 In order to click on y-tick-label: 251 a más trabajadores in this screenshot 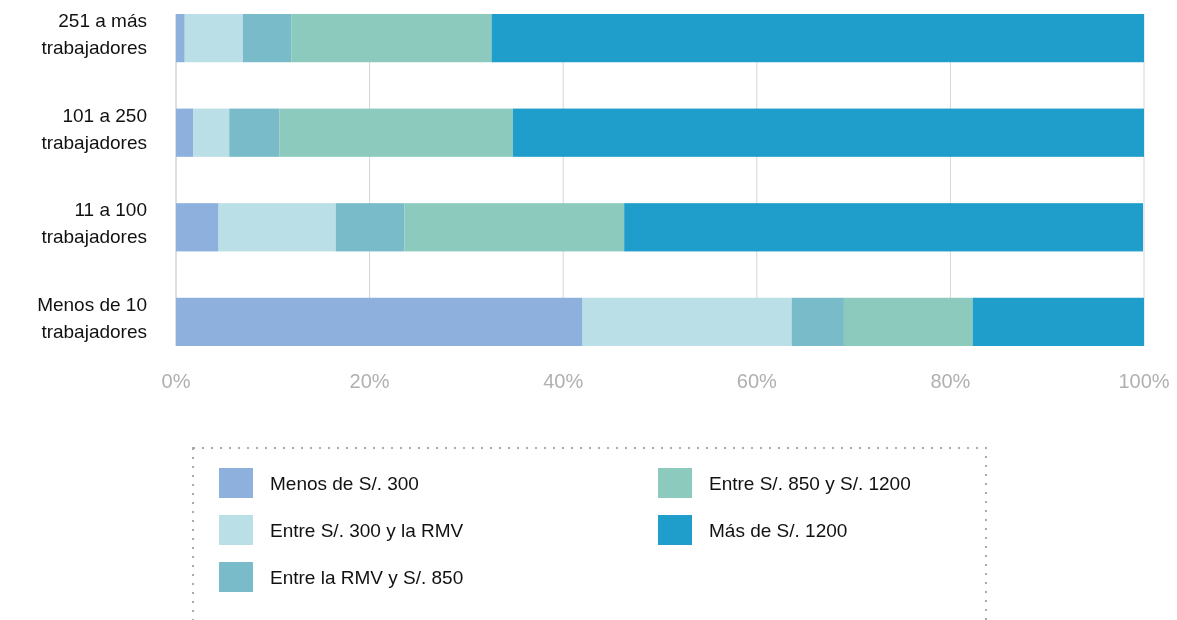, I will do `click(94, 34)`.